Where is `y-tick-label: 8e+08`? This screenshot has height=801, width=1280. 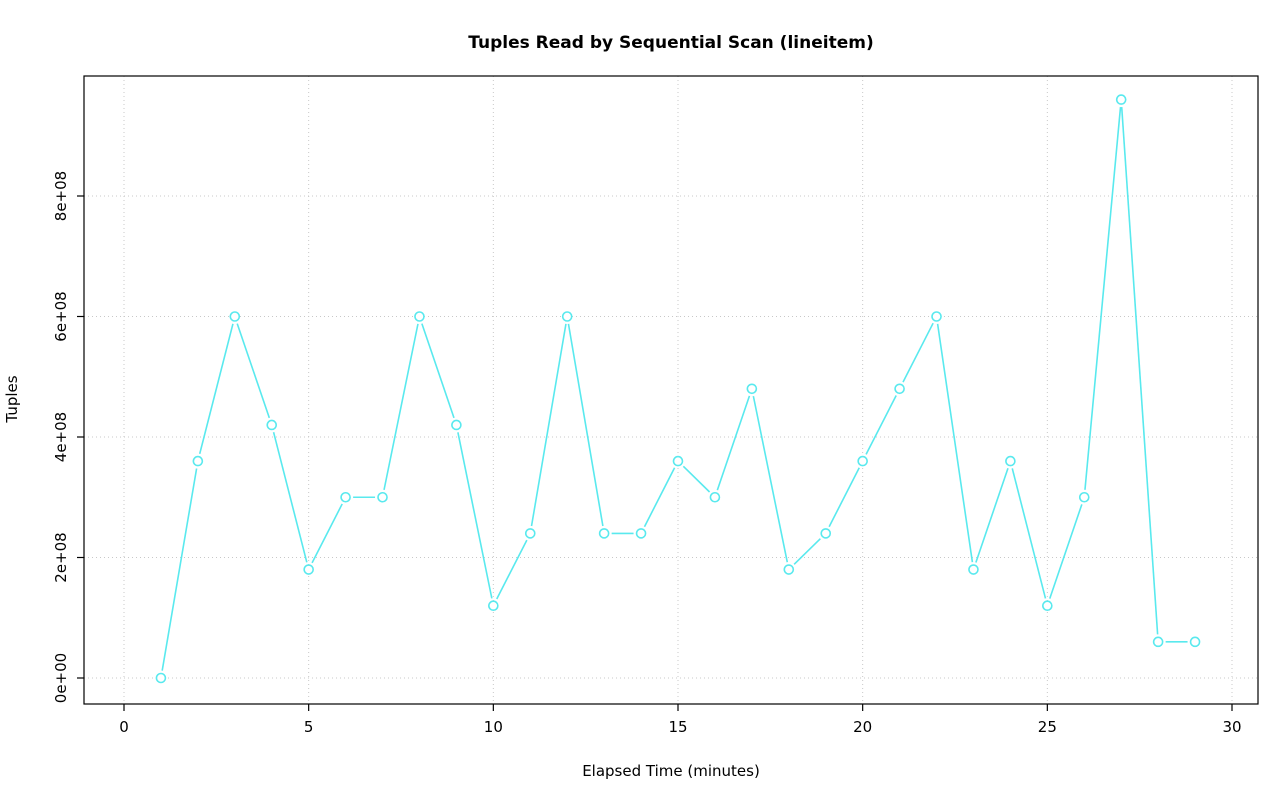
y-tick-label: 8e+08 is located at coordinates (61, 196).